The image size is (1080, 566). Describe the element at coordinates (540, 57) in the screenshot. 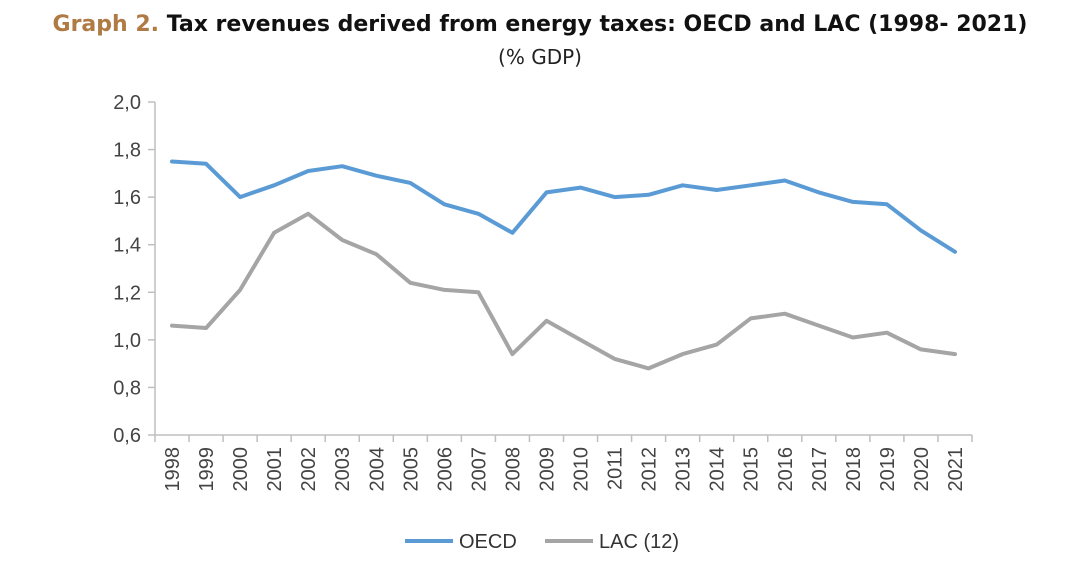

I see `chart-subtitle: (% GDP)` at that location.